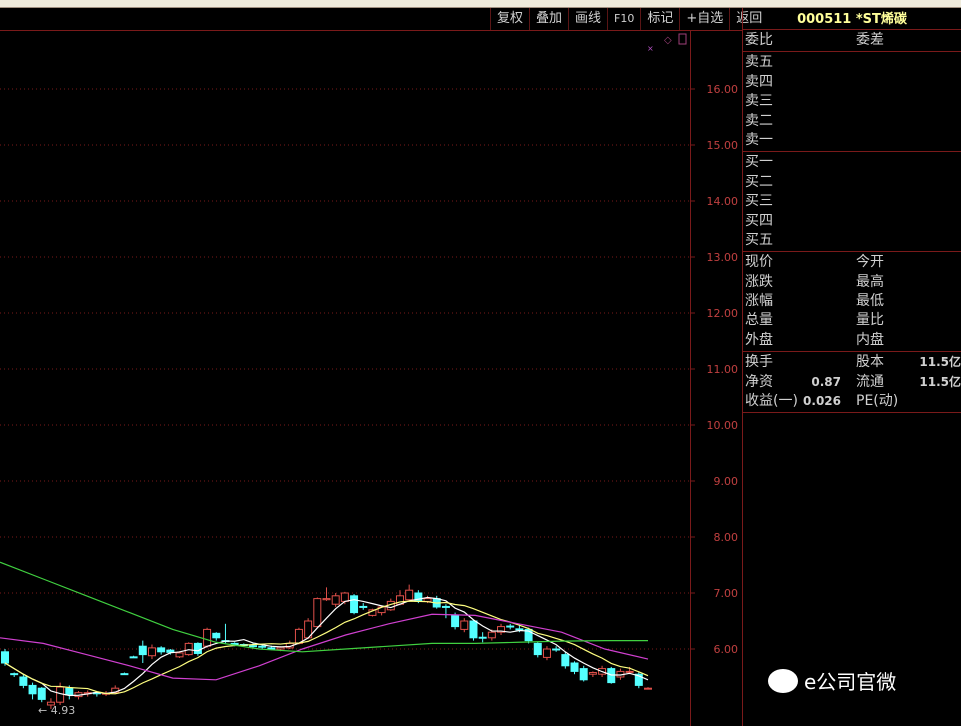  Describe the element at coordinates (870, 381) in the screenshot. I see `fund-label: 流通` at that location.